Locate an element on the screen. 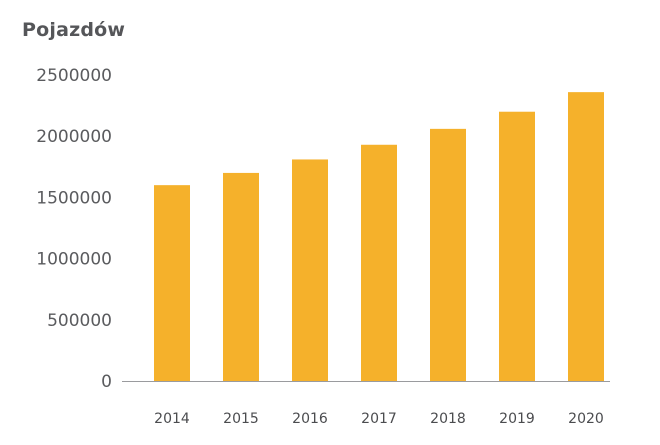 The height and width of the screenshot is (445, 660). x-tick-label: 2020 is located at coordinates (586, 419).